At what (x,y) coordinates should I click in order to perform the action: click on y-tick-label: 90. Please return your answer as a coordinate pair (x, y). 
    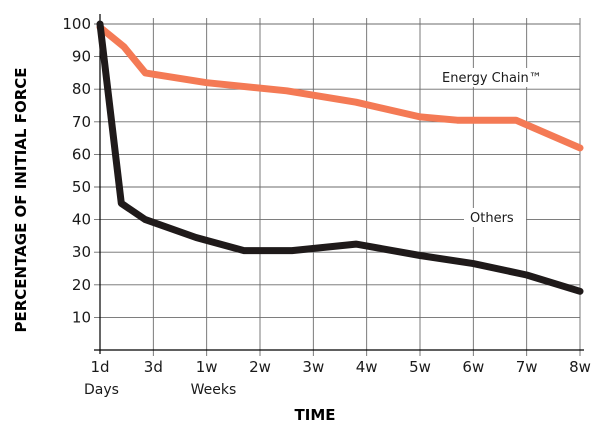
    Looking at the image, I should click on (81, 57).